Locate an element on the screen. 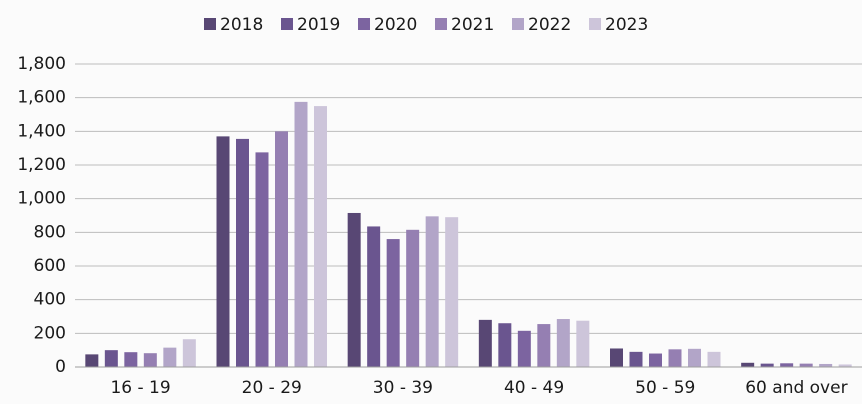 The image size is (862, 404). y-tick-label: 1,200 is located at coordinates (41, 165).